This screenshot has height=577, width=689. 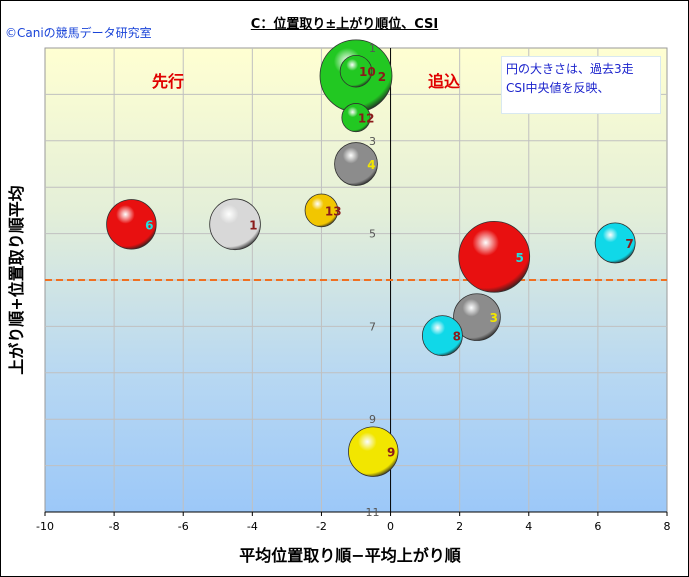 I want to click on x-tick-label: -8, so click(x=114, y=526).